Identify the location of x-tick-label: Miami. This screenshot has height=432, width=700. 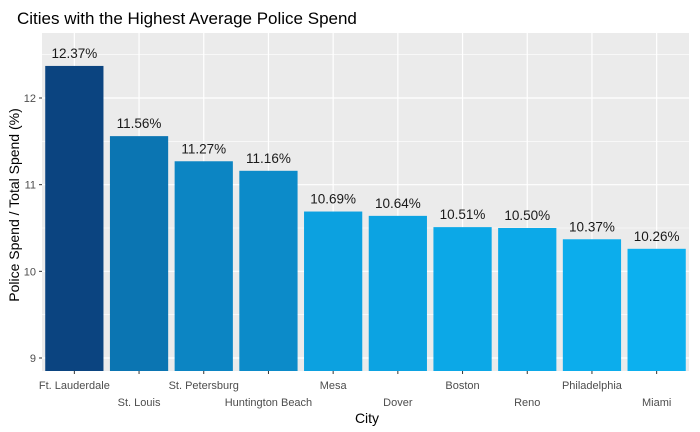
(656, 403).